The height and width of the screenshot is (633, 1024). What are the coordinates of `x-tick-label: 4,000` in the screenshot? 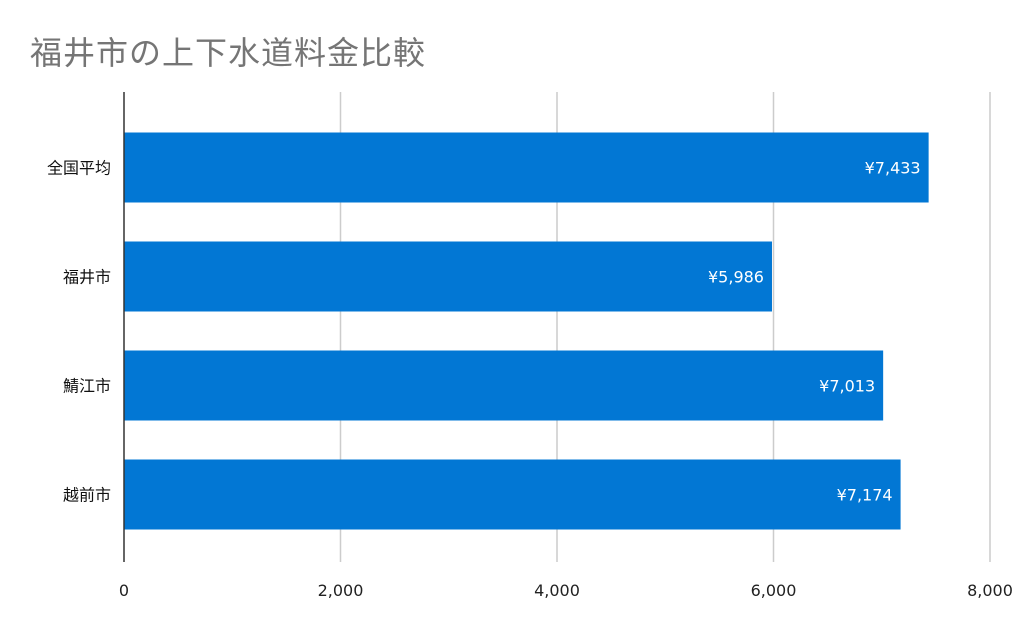 It's located at (557, 590).